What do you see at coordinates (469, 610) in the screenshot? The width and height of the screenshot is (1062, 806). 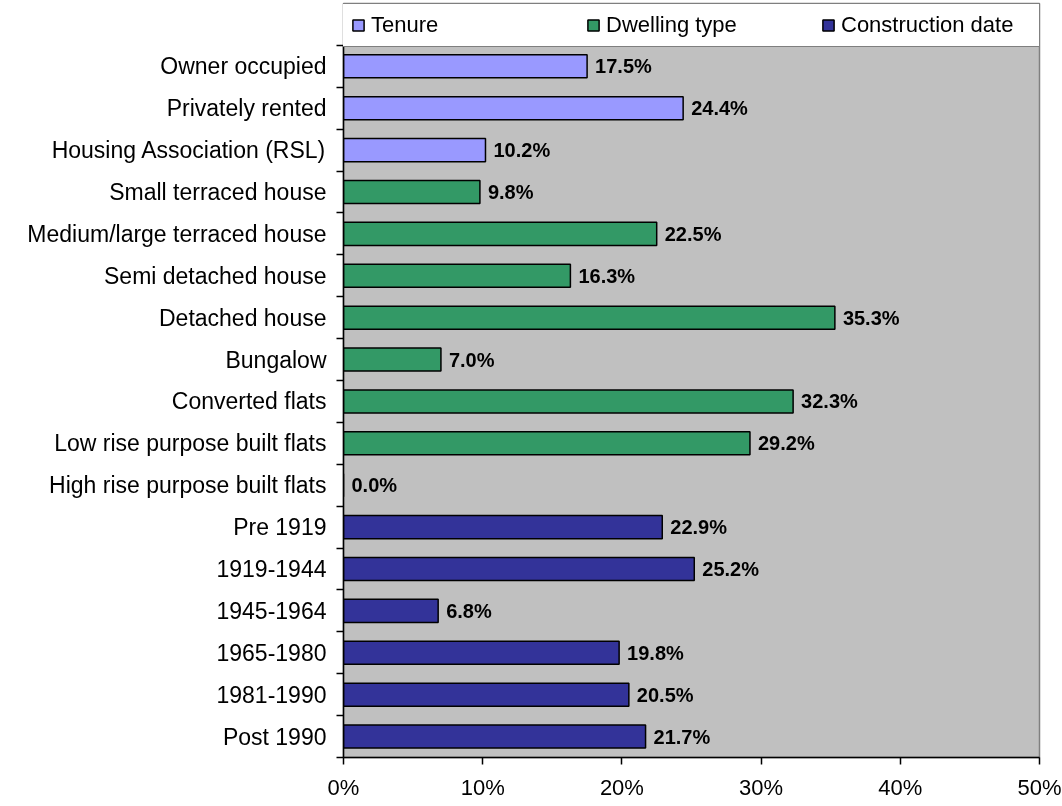 I see `data-label: 6.8%` at bounding box center [469, 610].